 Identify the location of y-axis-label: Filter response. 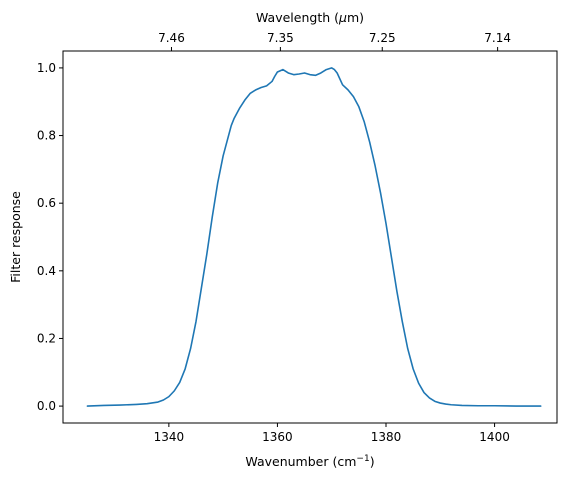
(15, 237).